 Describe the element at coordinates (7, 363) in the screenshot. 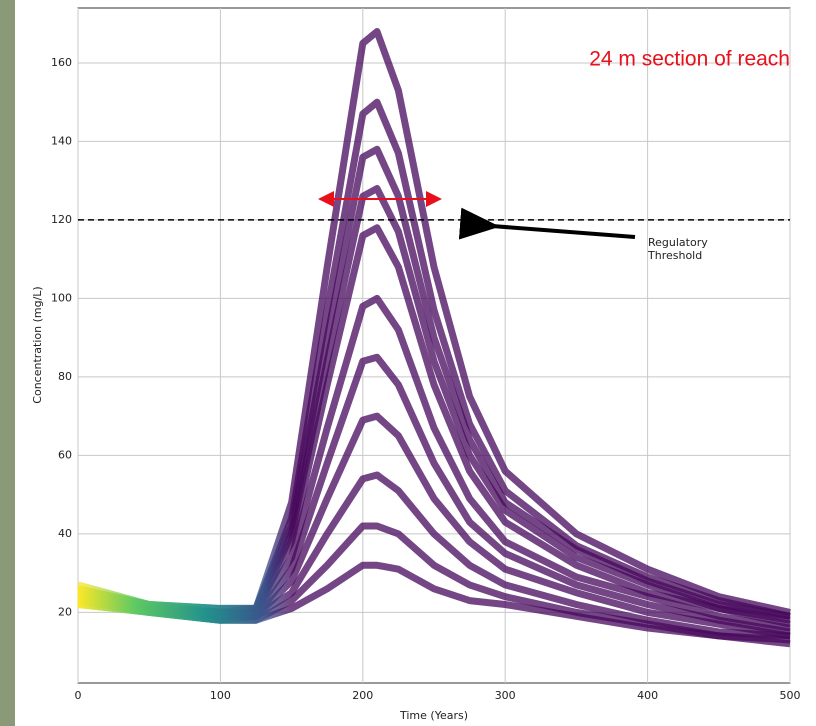

I see `background-photo-strip` at that location.